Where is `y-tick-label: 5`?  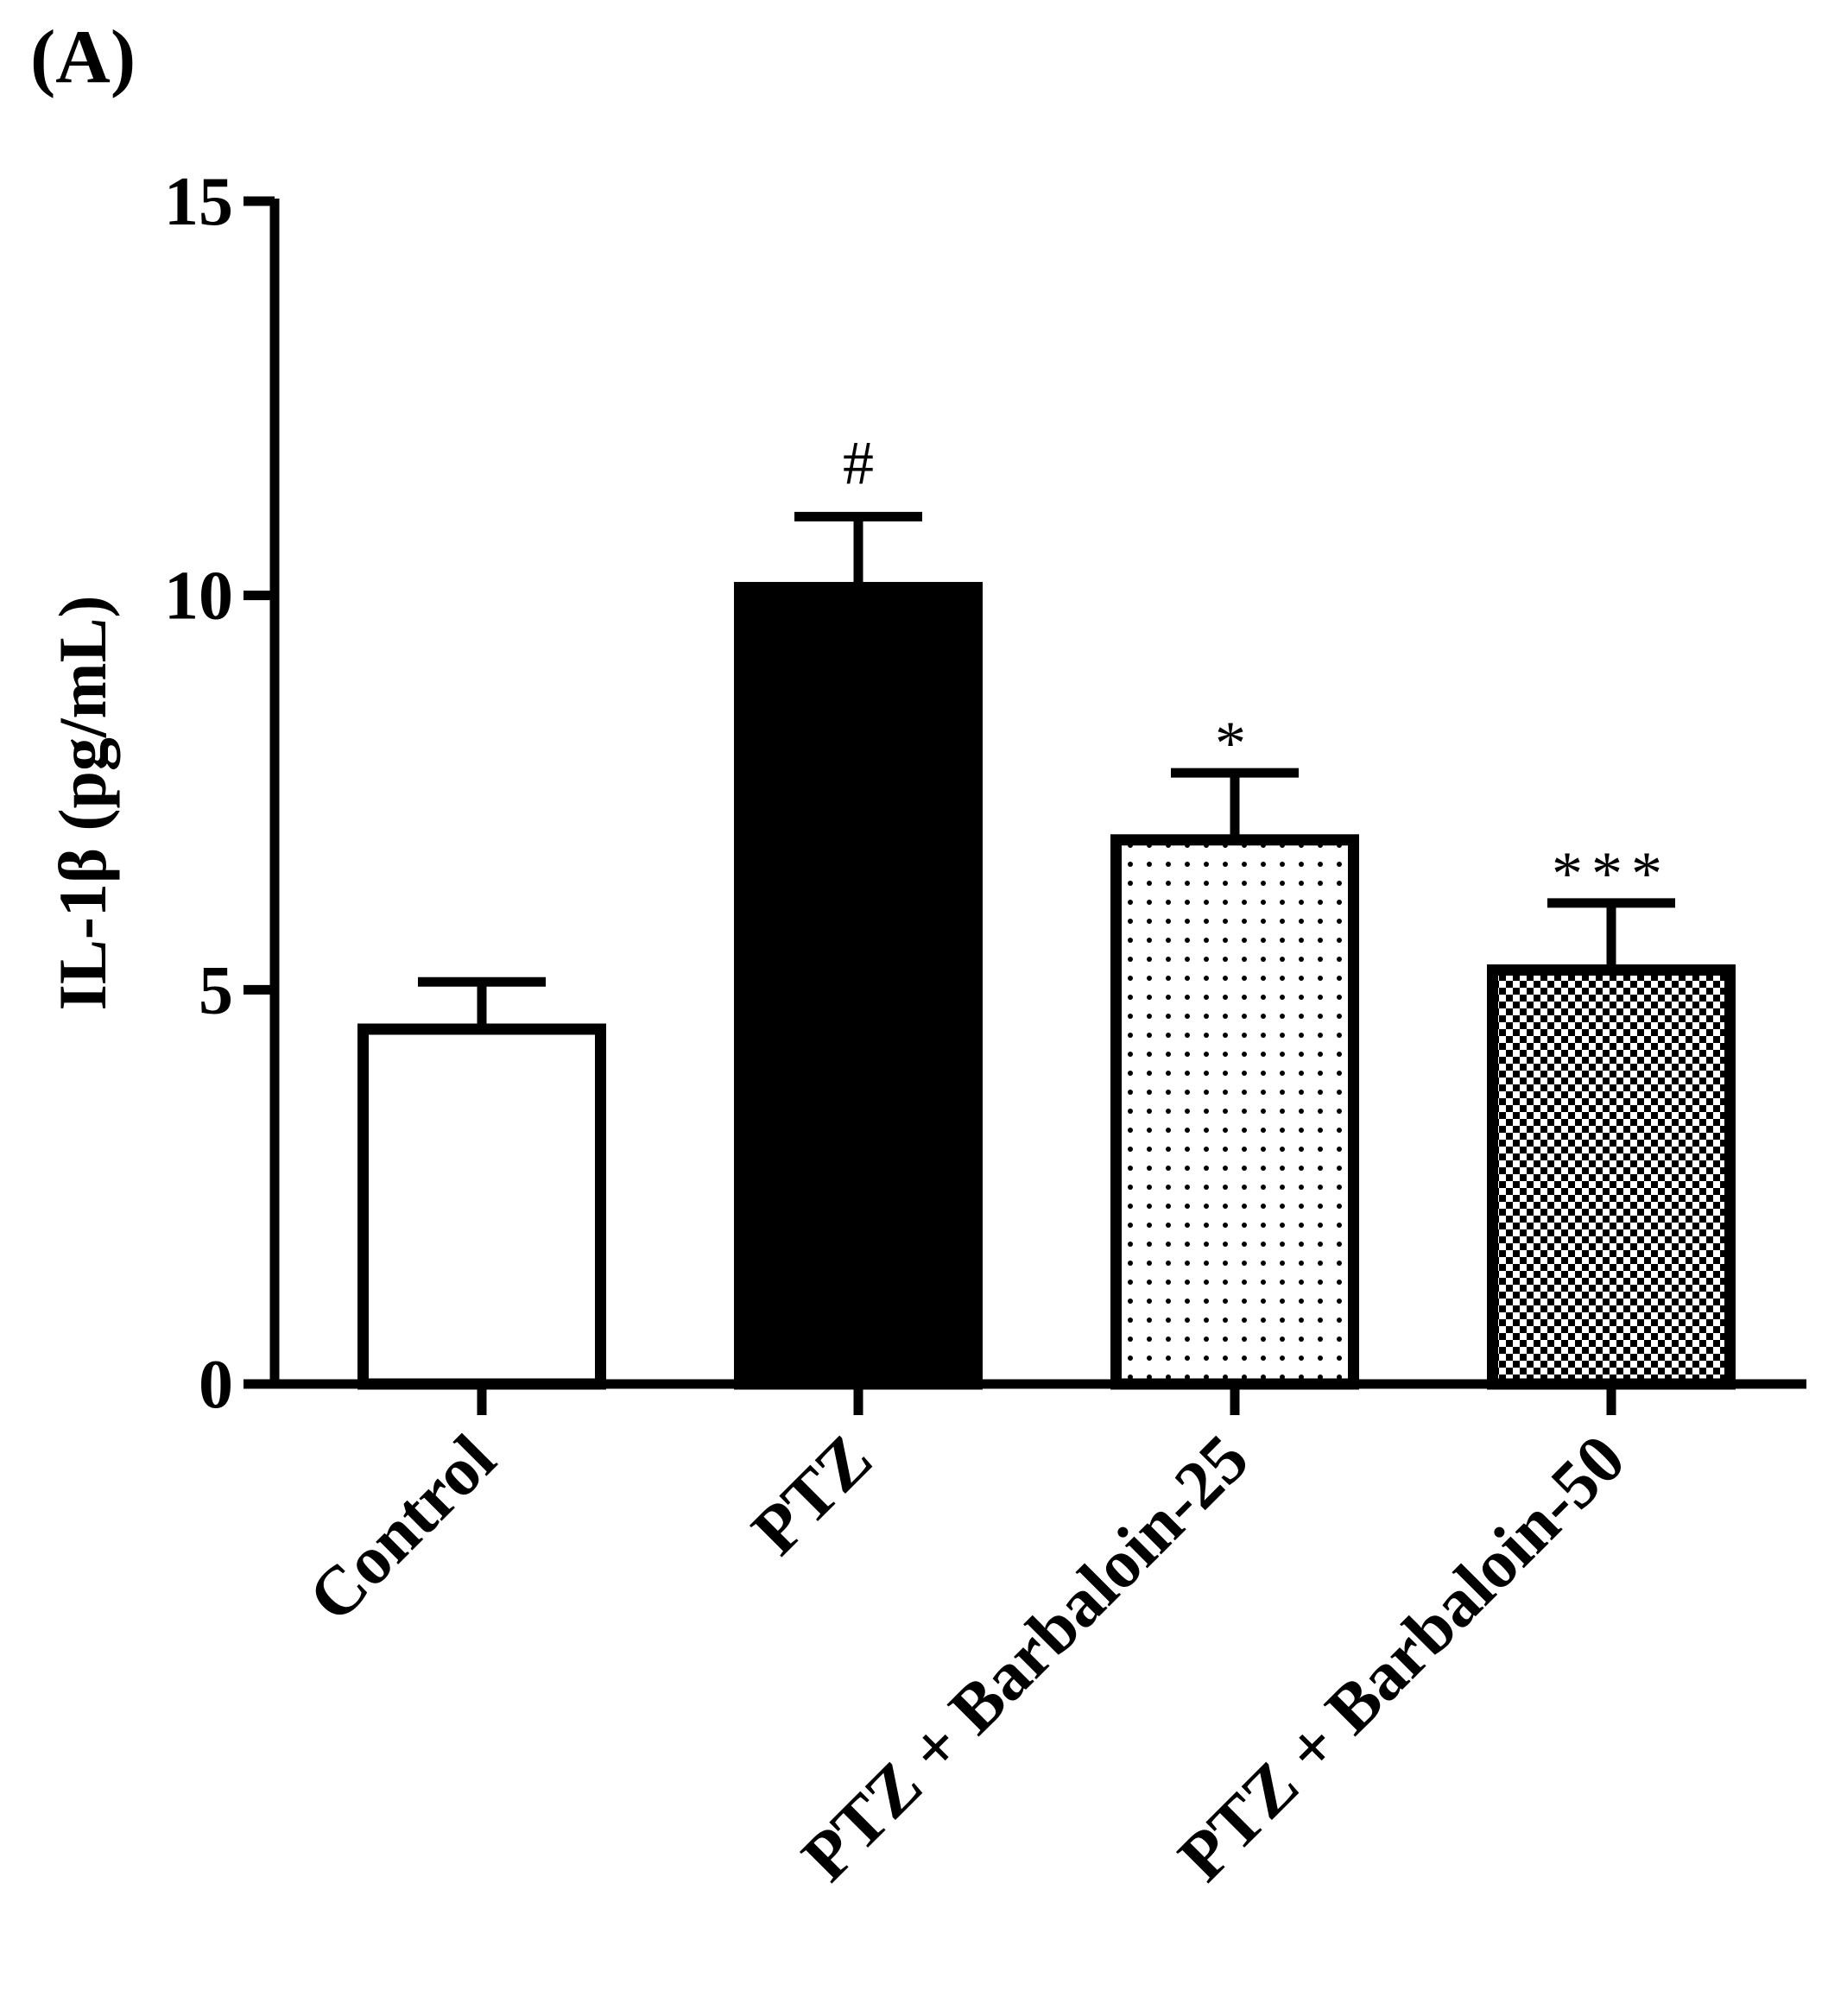
y-tick-label: 5 is located at coordinates (216, 990).